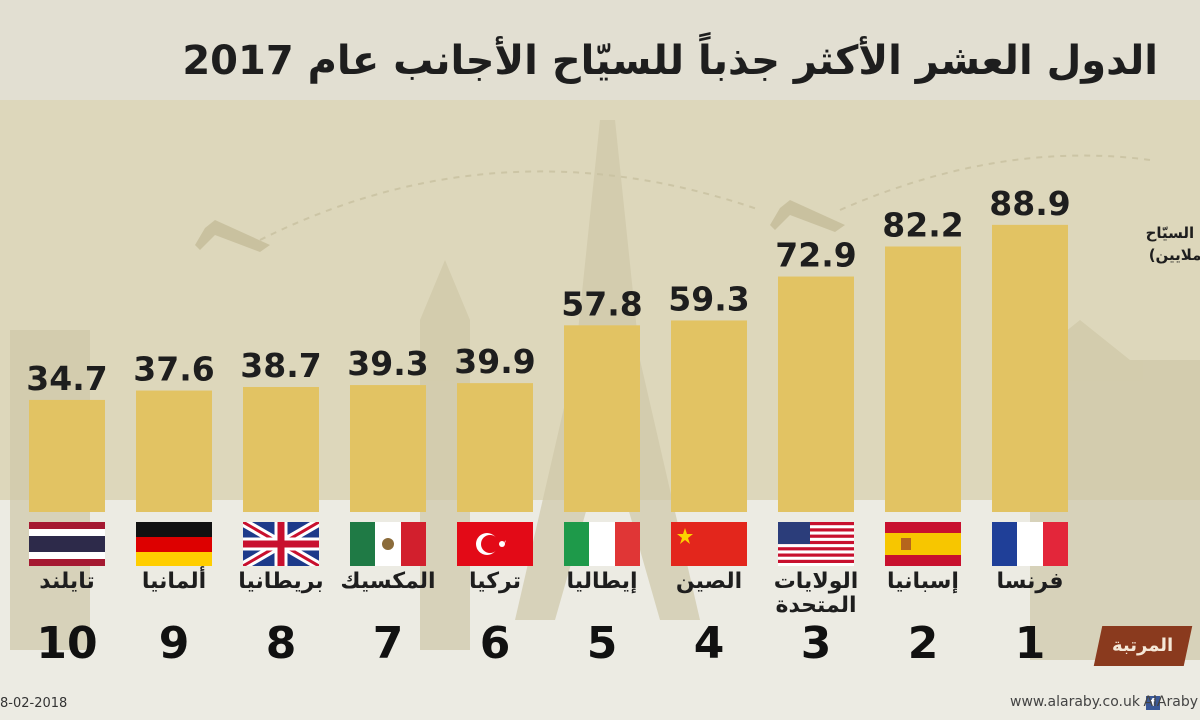  Describe the element at coordinates (922, 224) in the screenshot. I see `bar-value-label: 82.2` at that location.